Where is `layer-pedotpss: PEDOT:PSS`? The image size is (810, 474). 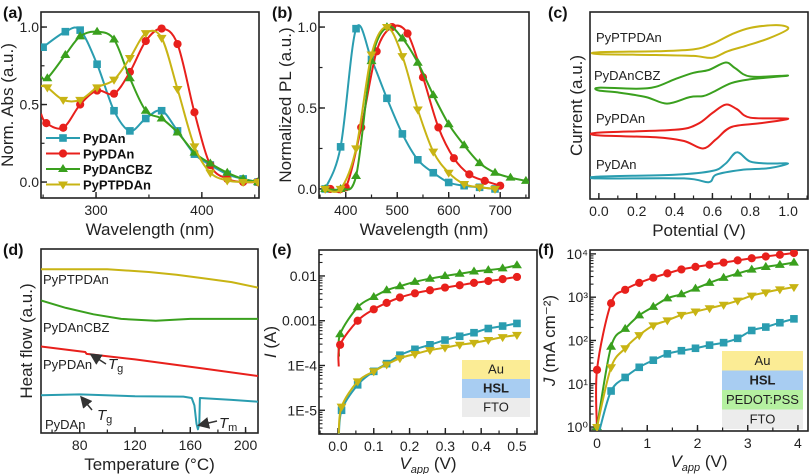
layer-pedotpss: PEDOT:PSS is located at coordinates (762, 400).